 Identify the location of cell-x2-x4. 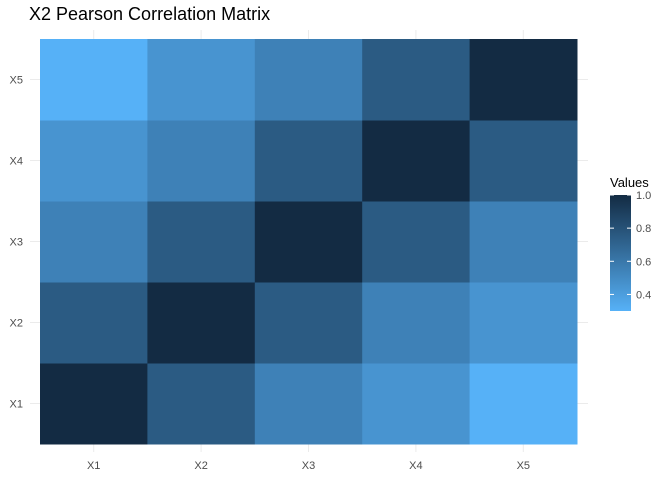
(201, 161).